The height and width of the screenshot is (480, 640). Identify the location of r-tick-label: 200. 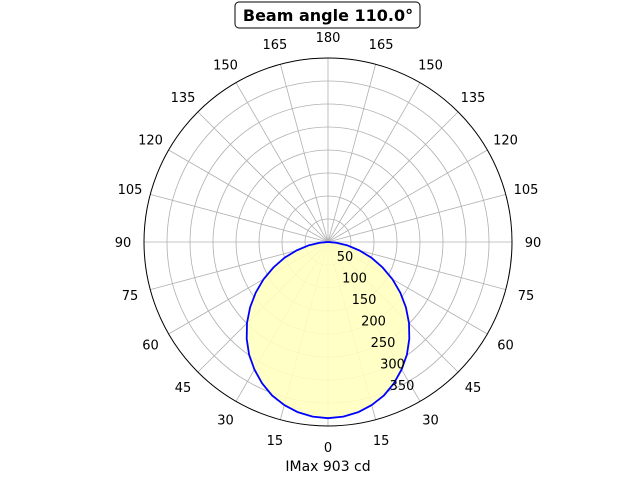
(373, 322).